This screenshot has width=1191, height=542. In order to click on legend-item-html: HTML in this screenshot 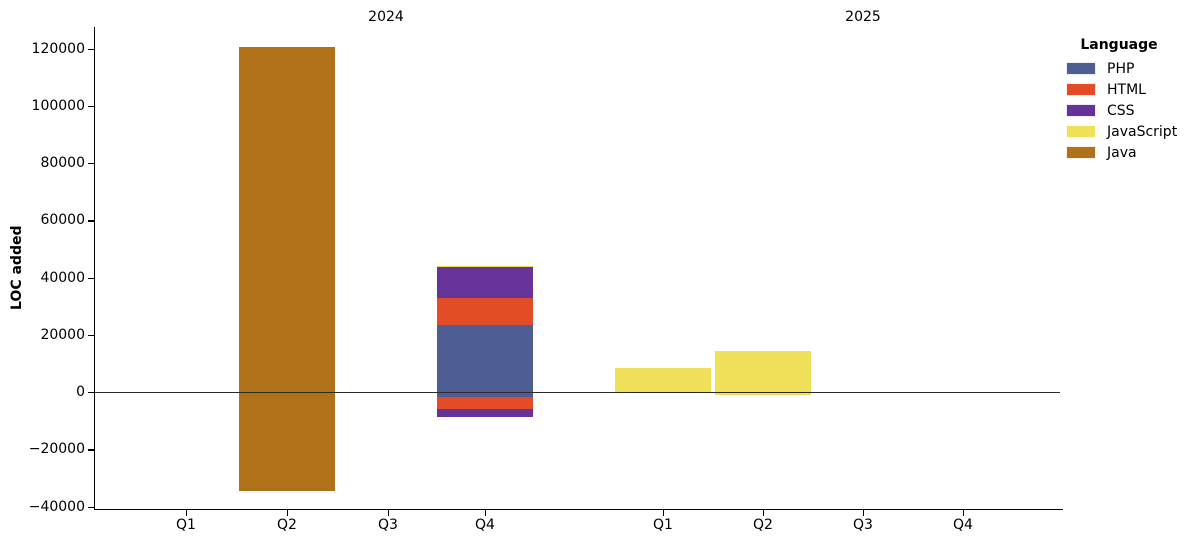, I will do `click(1119, 89)`.